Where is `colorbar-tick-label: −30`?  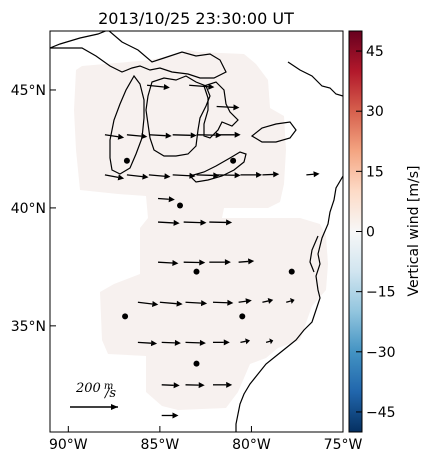
colorbar-tick-label: −30 is located at coordinates (381, 353).